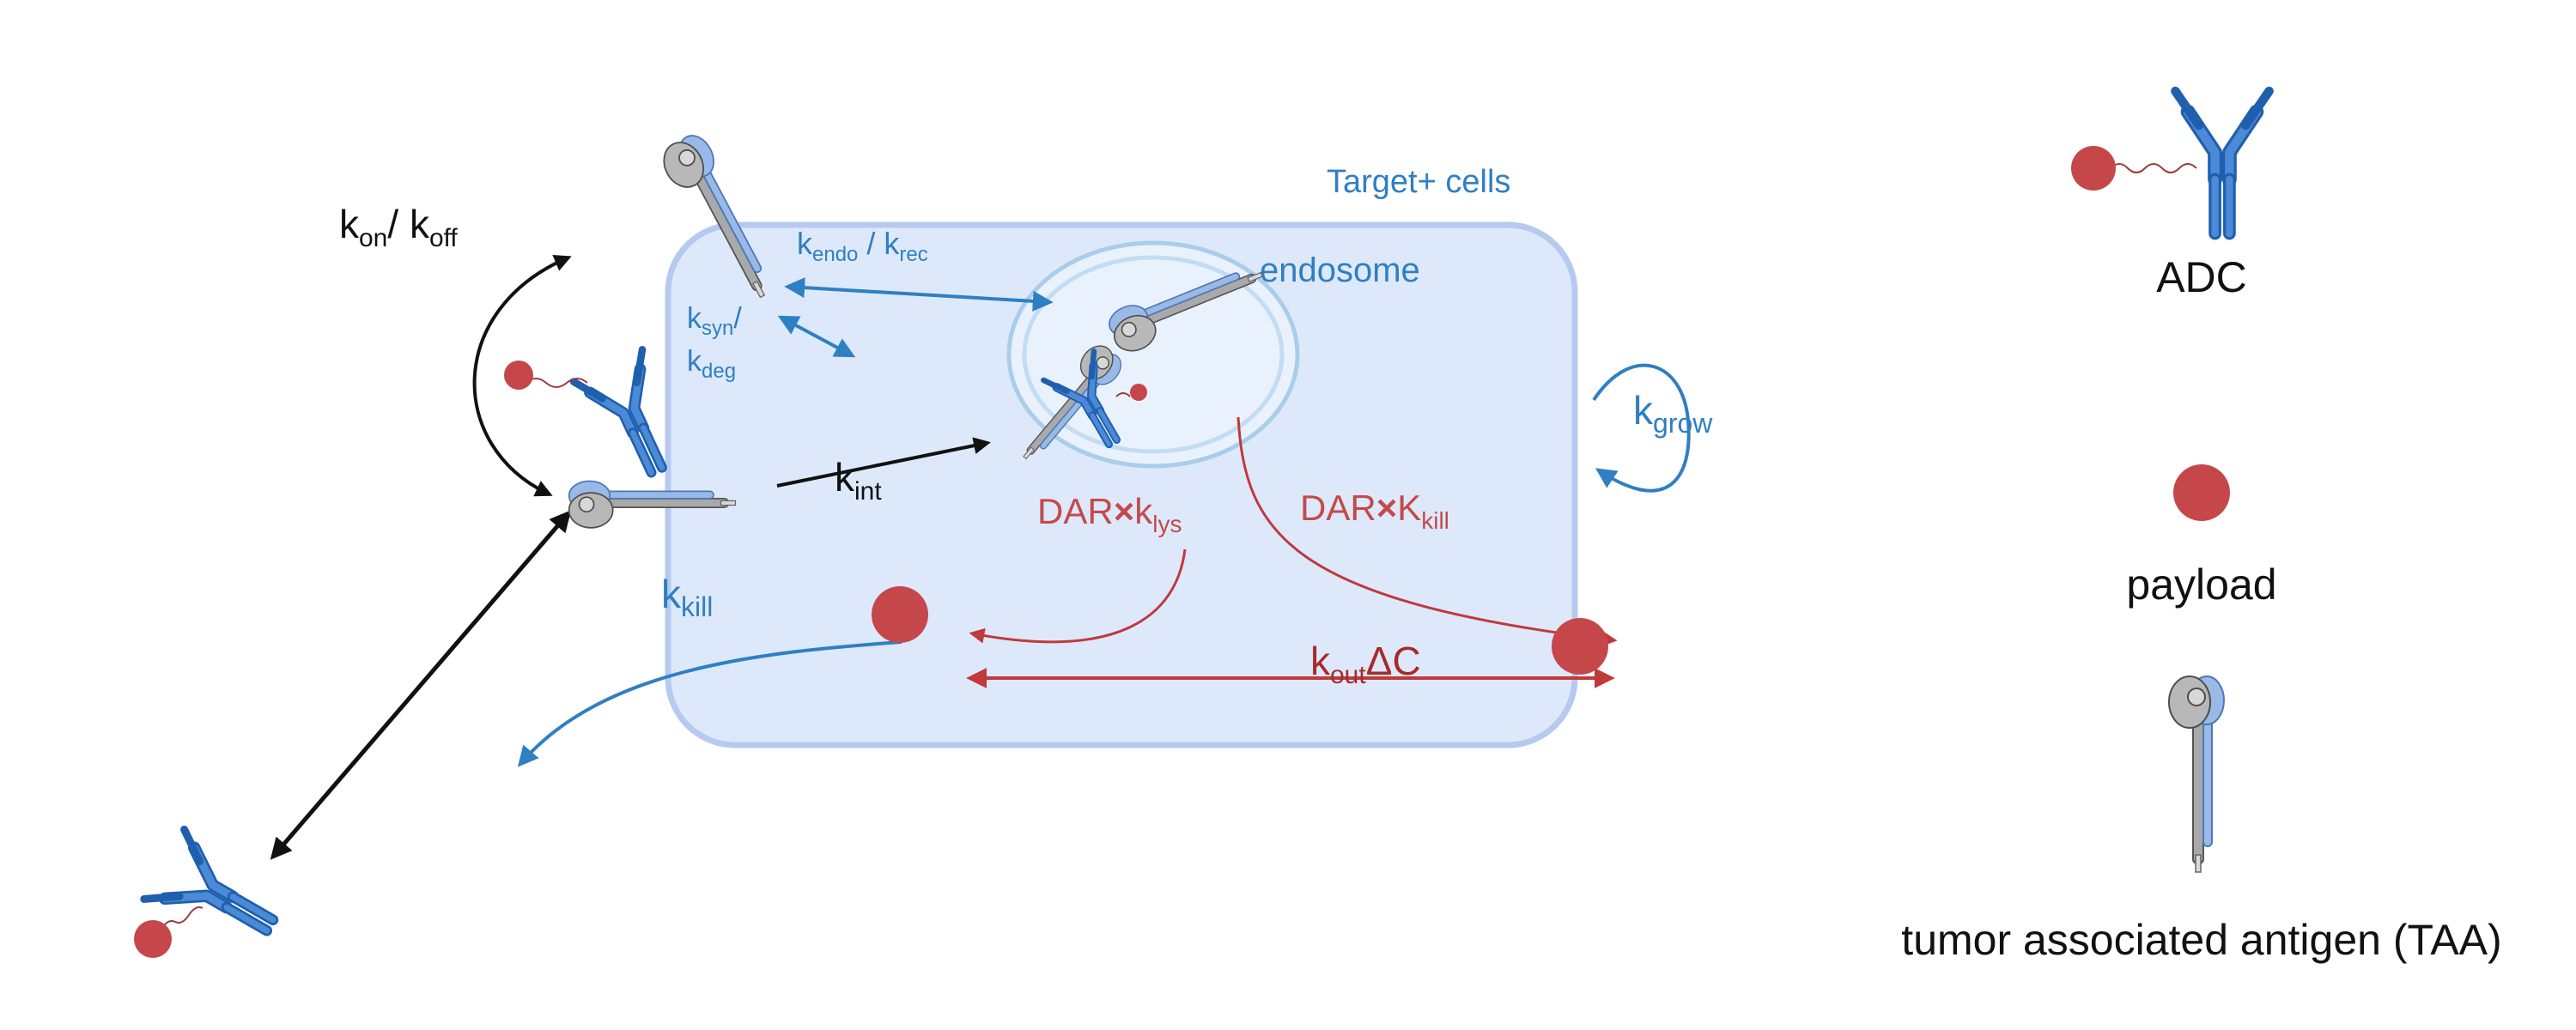 This screenshot has width=2576, height=1030. I want to click on endosome-label: endosome, so click(1340, 270).